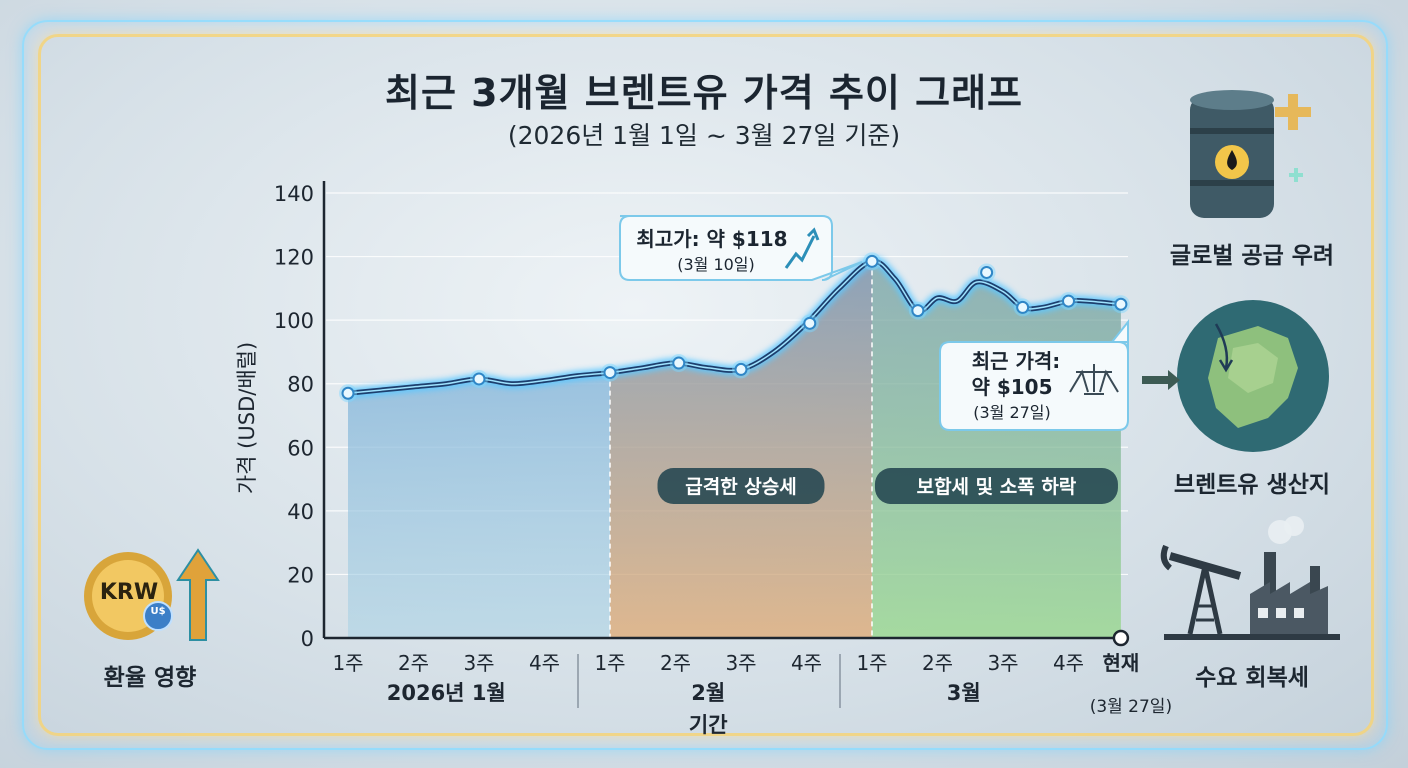  I want to click on region-label: 급격한 상승세, so click(741, 487).